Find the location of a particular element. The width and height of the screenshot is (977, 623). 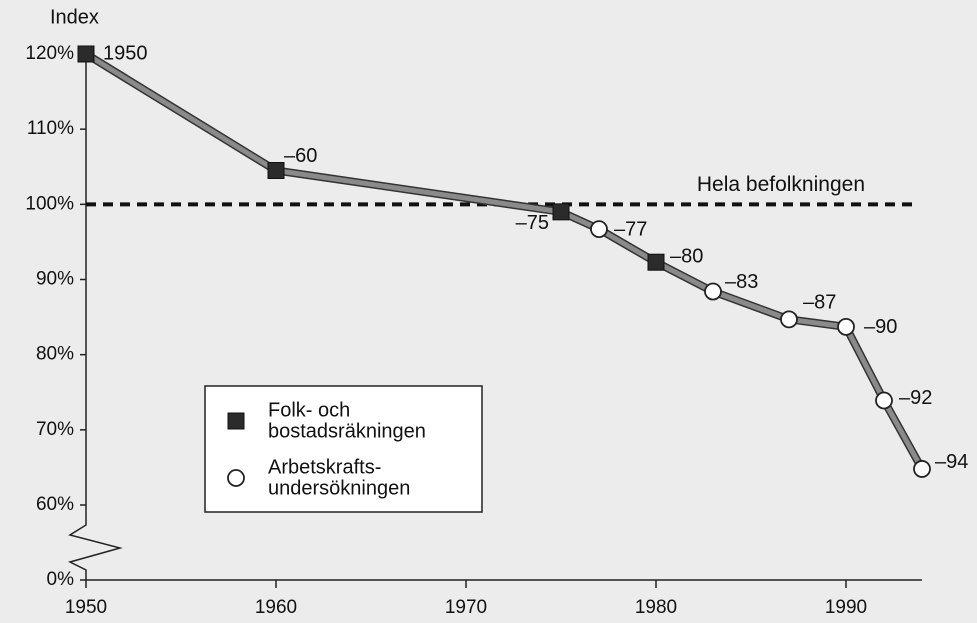

legend-label: bostadsräkningen is located at coordinates (347, 431).